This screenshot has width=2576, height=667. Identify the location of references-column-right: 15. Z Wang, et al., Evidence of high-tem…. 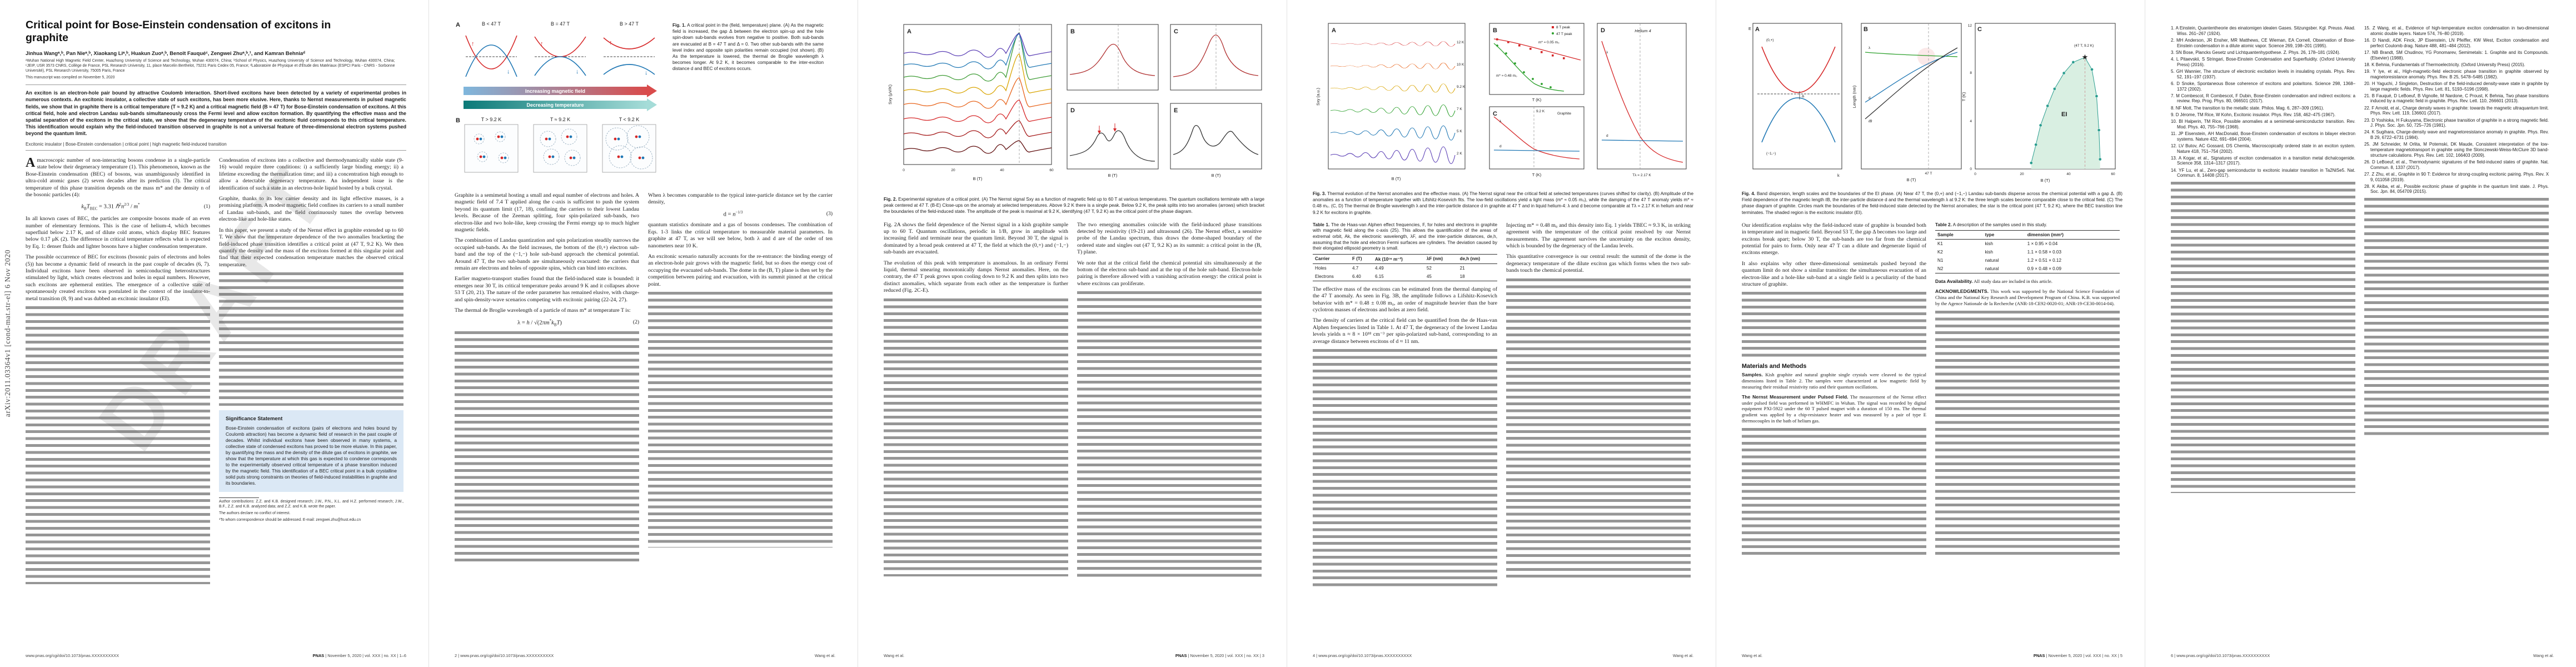
(2456, 261).